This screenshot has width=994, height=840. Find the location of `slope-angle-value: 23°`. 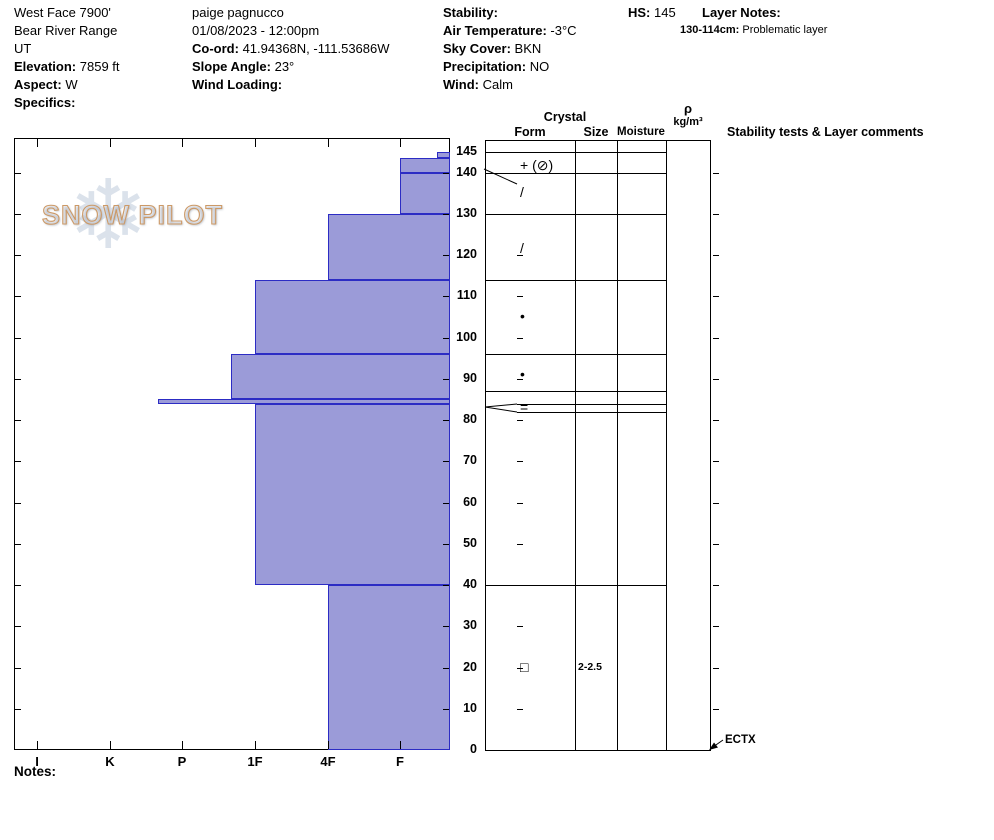

slope-angle-value: 23° is located at coordinates (284, 66).